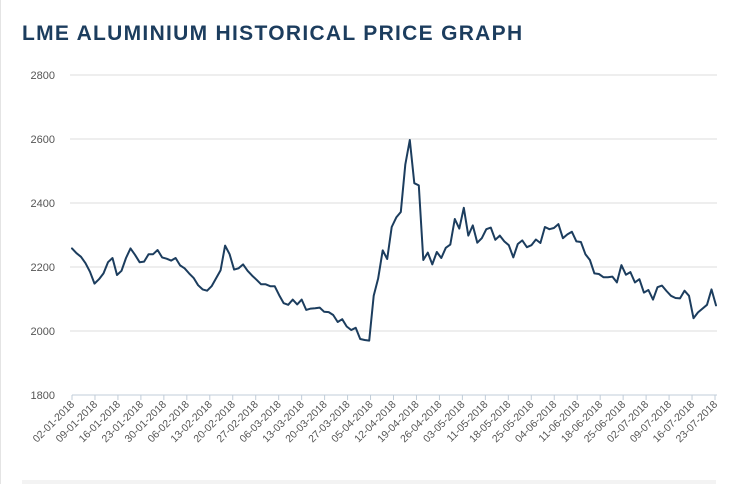 This screenshot has height=484, width=743. What do you see at coordinates (43, 204) in the screenshot?
I see `y-tick-label: 2400` at bounding box center [43, 204].